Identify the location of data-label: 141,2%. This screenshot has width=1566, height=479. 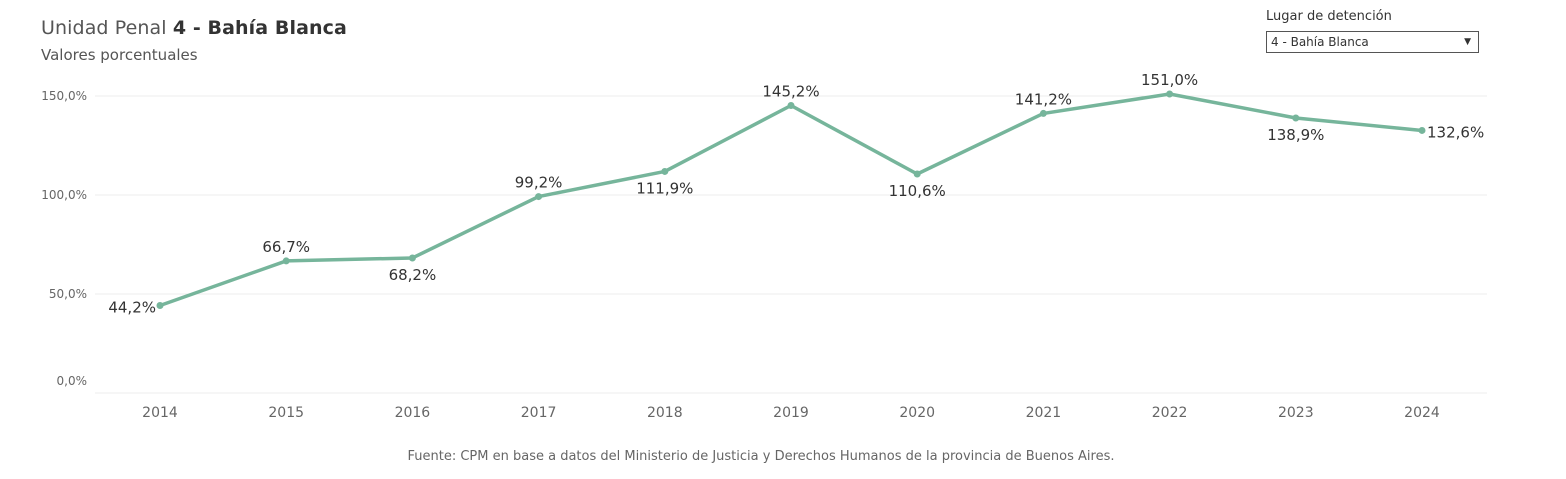
(1043, 99).